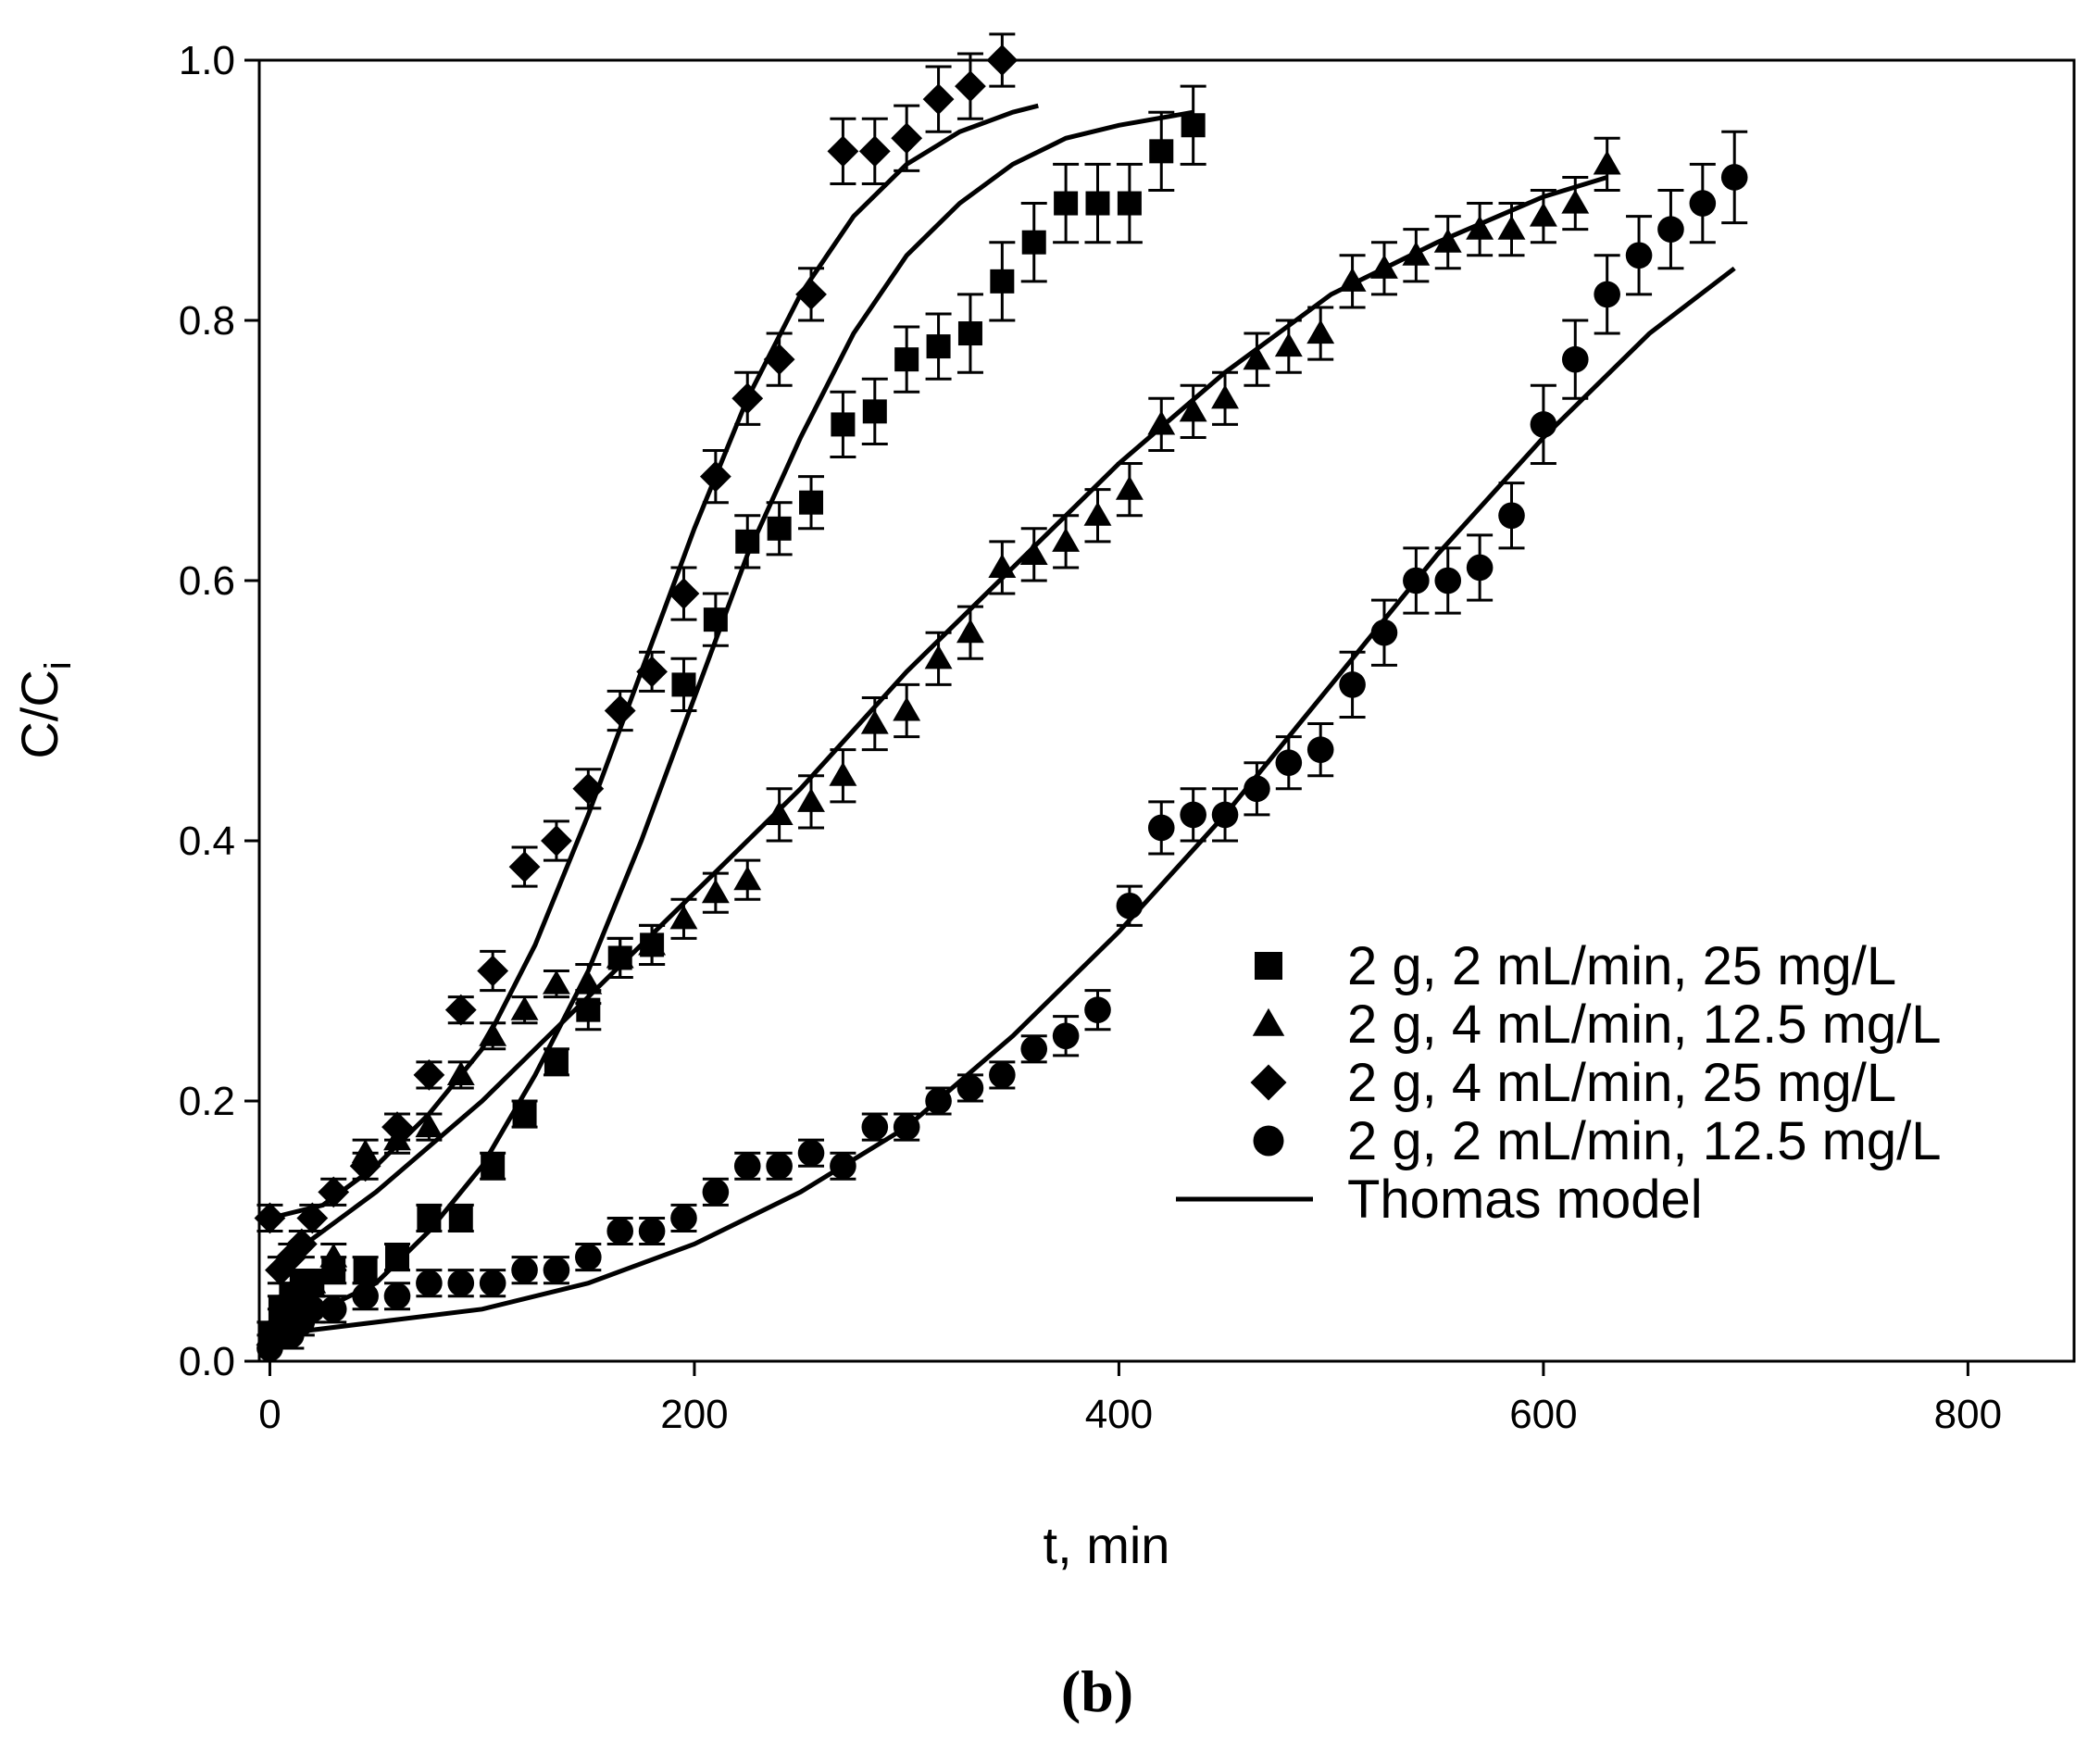 The height and width of the screenshot is (1764, 2100). Describe the element at coordinates (1543, 1414) in the screenshot. I see `x-tick-label-3: 600` at that location.